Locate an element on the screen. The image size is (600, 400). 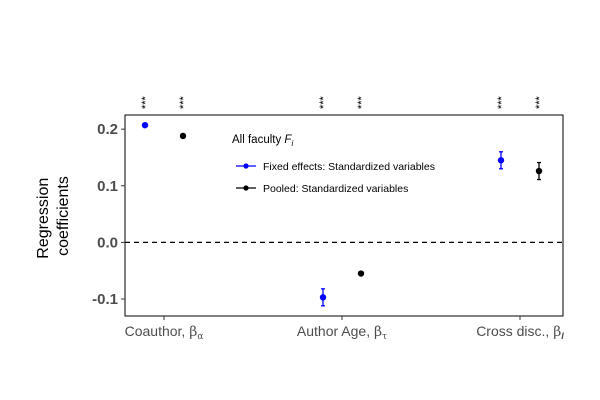
x-tick-label: Author Age, βτ is located at coordinates (342, 332).